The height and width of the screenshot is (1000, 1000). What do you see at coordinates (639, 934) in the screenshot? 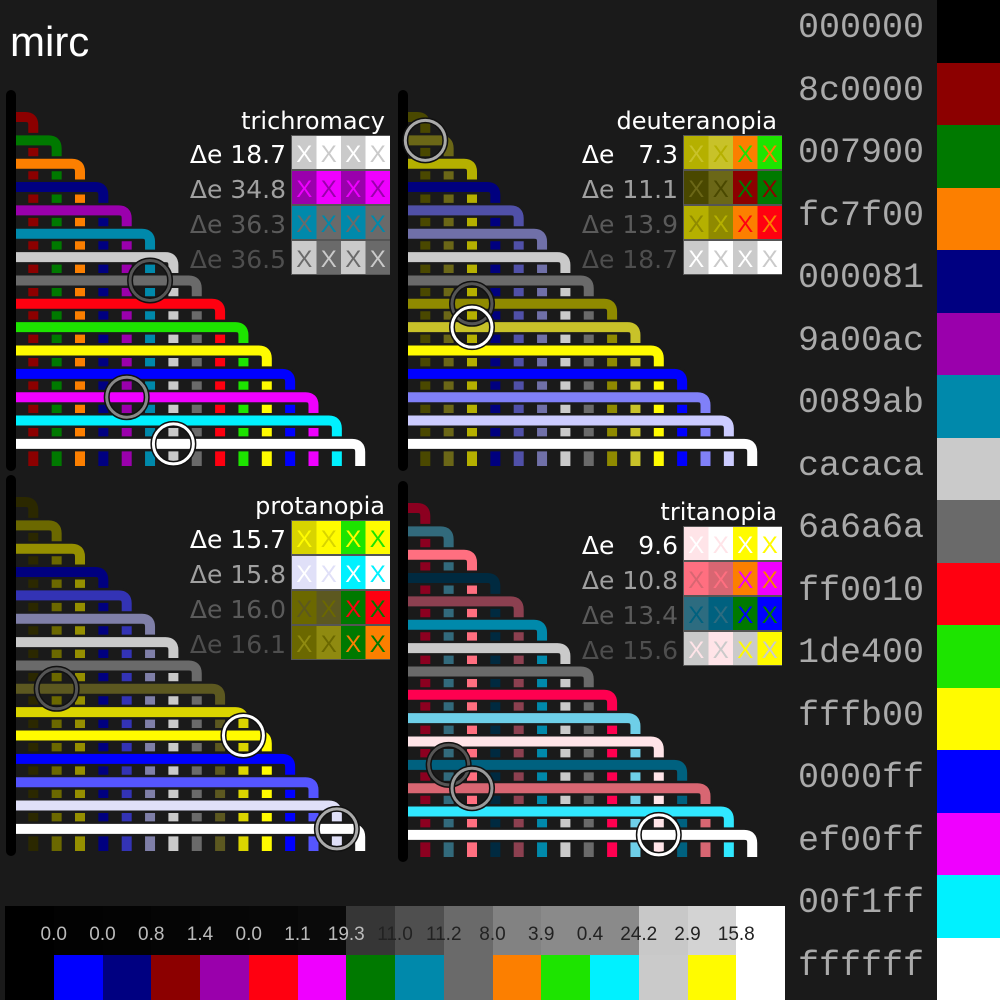
I see `contrast-value: 24.2` at bounding box center [639, 934].